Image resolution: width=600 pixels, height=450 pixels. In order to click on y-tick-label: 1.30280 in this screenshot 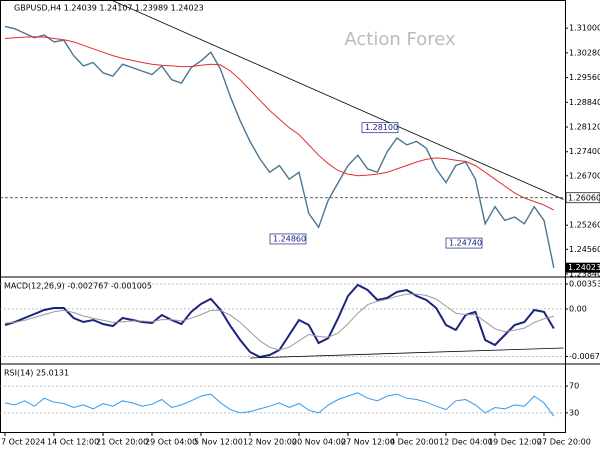, I will do `click(584, 52)`.